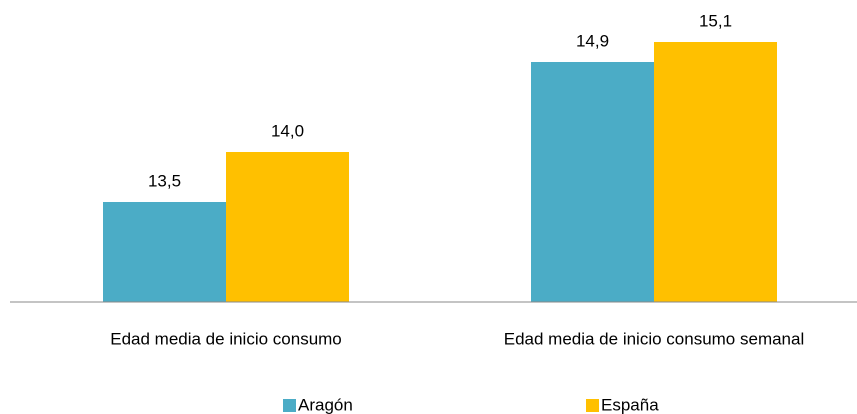  What do you see at coordinates (630, 404) in the screenshot?
I see `legend-label: España` at bounding box center [630, 404].